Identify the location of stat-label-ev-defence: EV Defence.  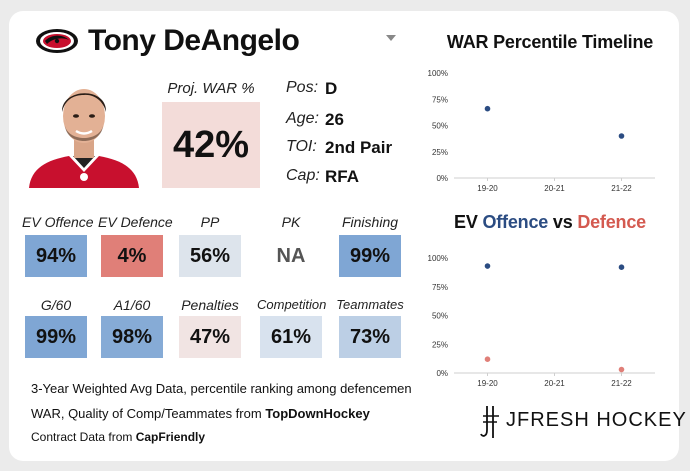
(135, 222).